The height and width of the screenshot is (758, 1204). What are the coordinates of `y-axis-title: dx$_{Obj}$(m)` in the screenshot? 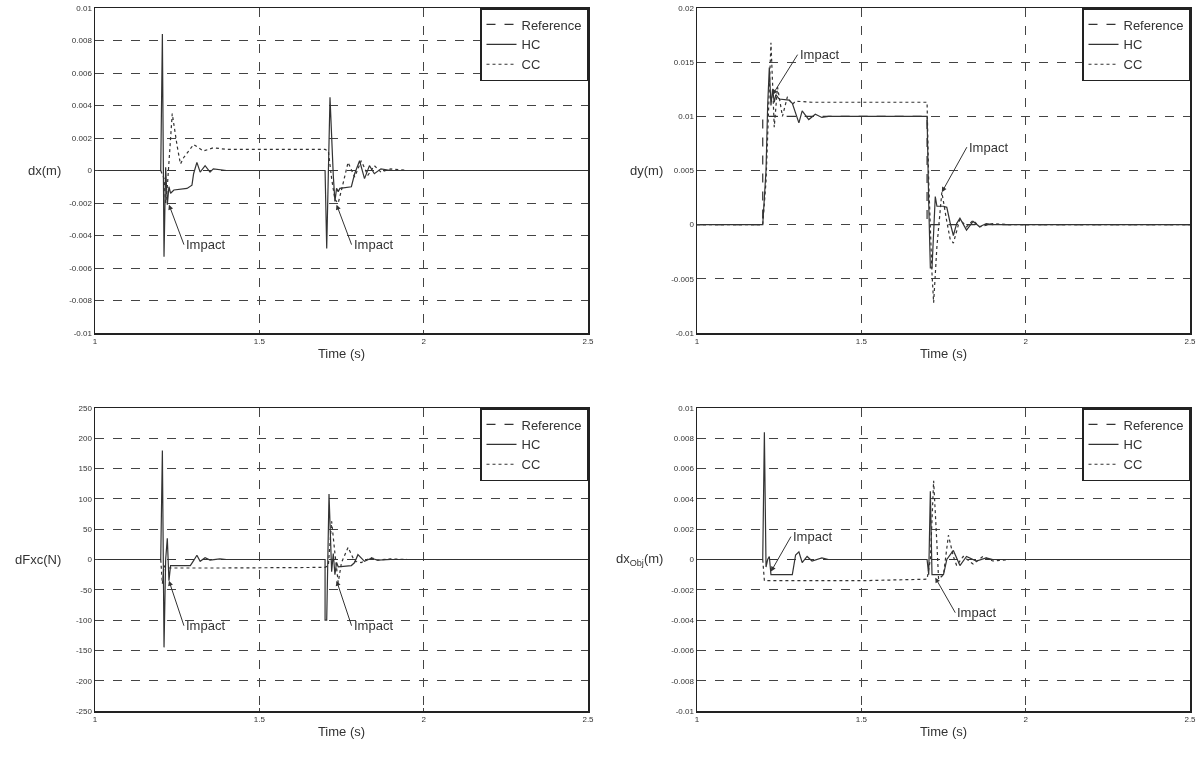 It's located at (640, 559).